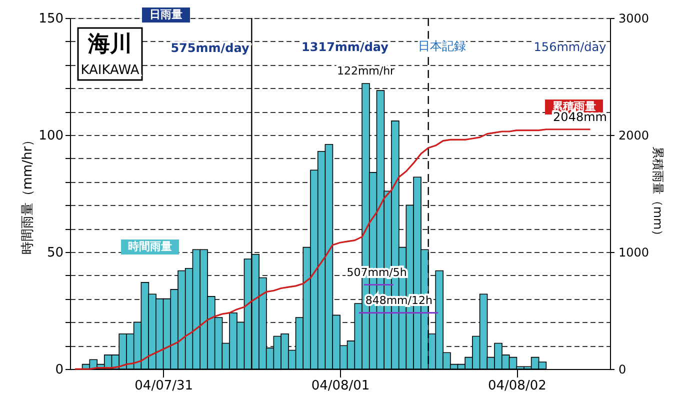 This screenshot has width=676, height=406. I want to click on y-tick-label: 50, so click(55, 253).